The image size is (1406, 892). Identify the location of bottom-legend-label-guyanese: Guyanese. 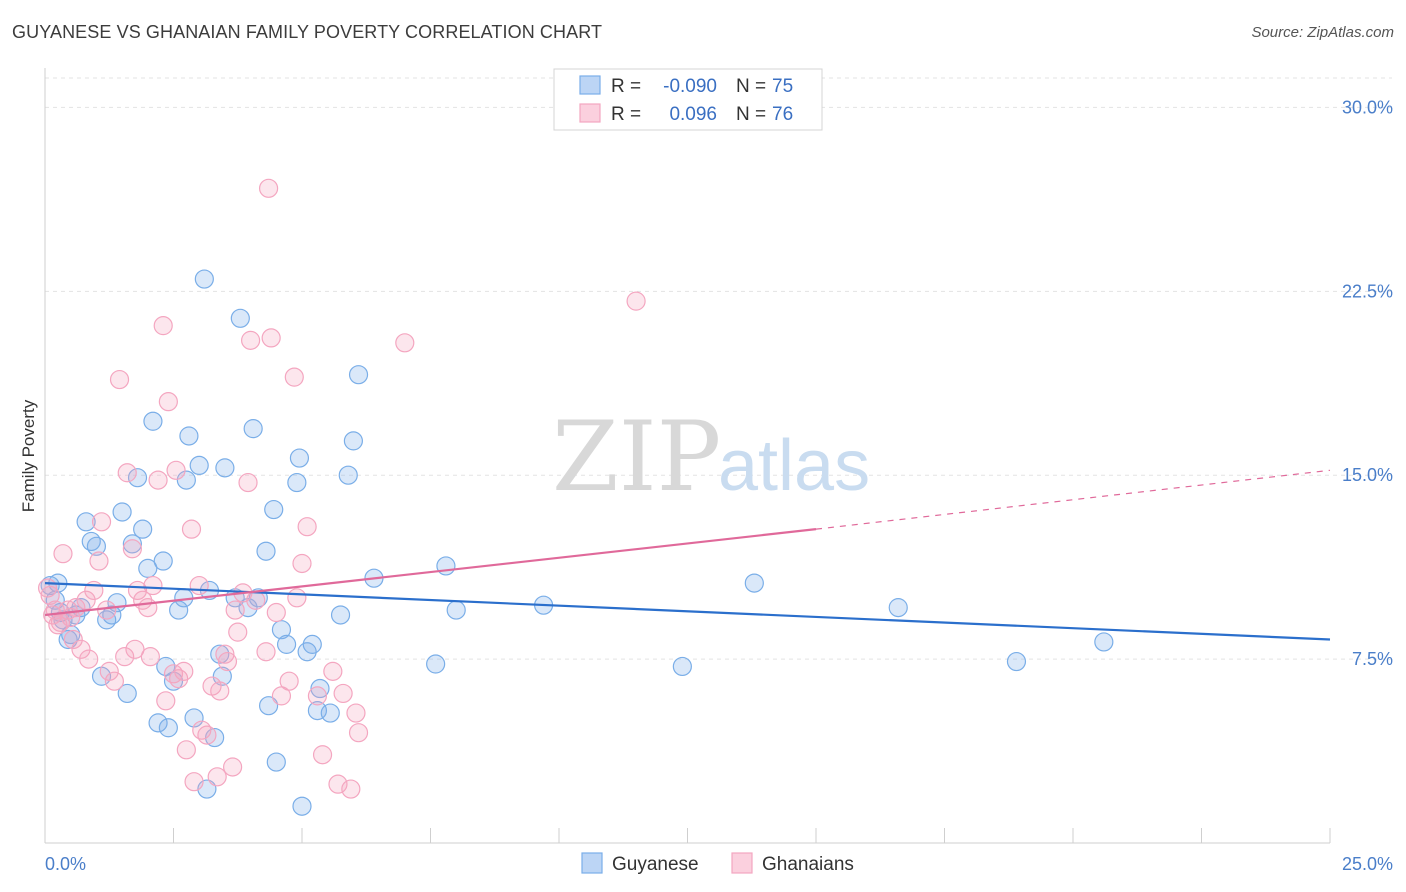
(655, 864).